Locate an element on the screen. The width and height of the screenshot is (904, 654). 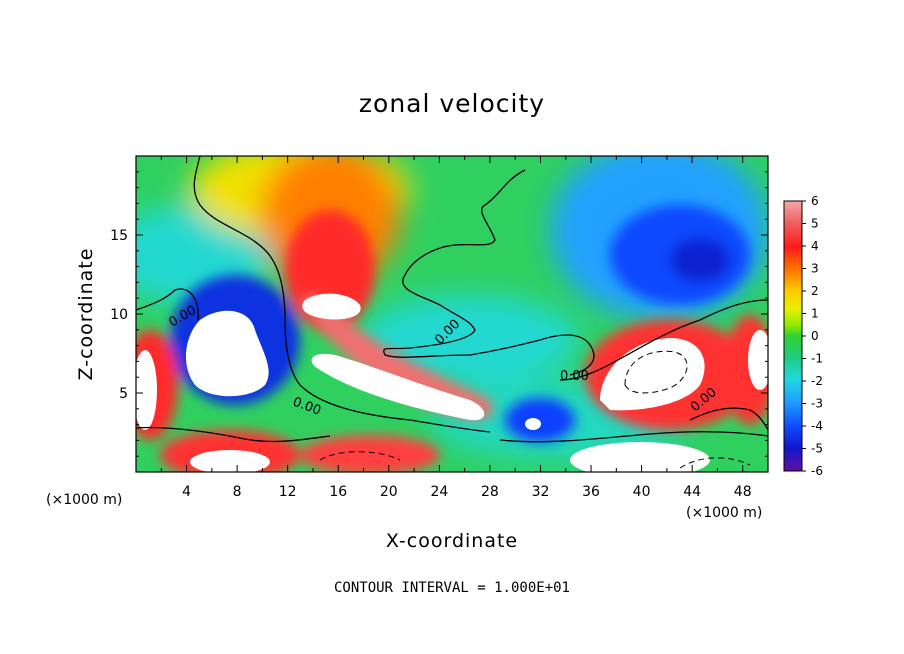
contour-zero-right is located at coordinates (663, 340).